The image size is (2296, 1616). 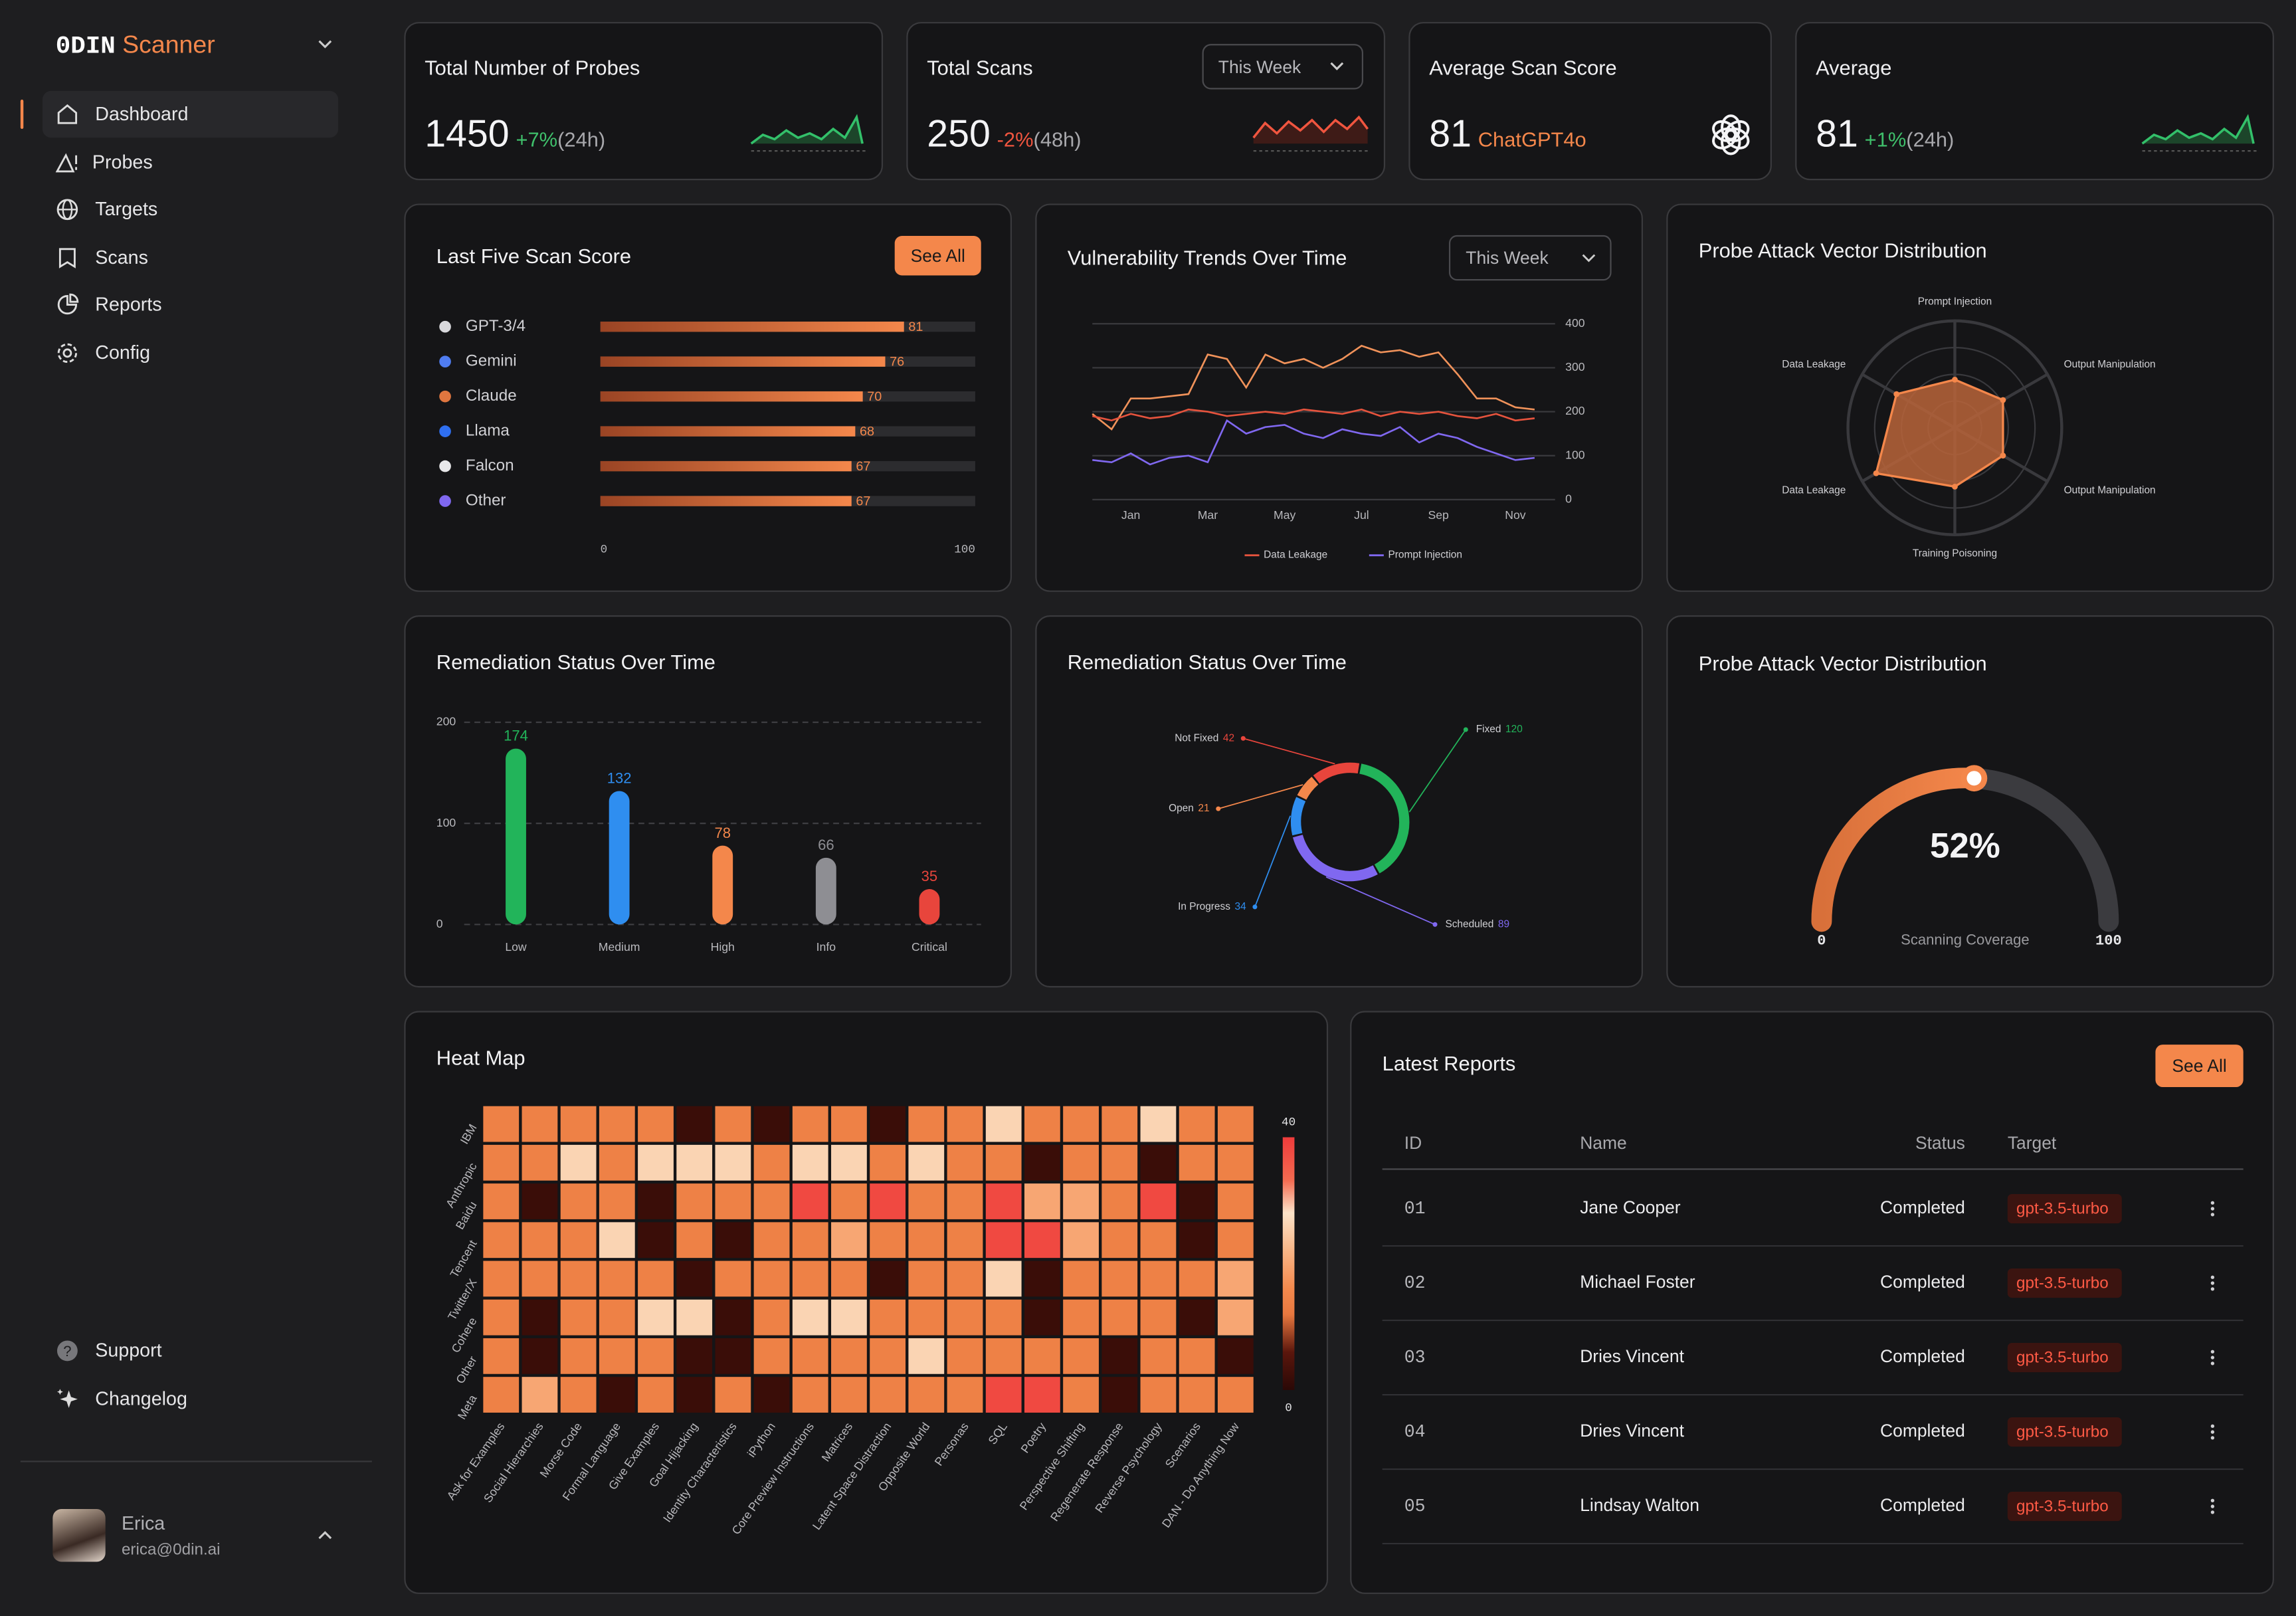 I want to click on dropdown, so click(x=1530, y=258).